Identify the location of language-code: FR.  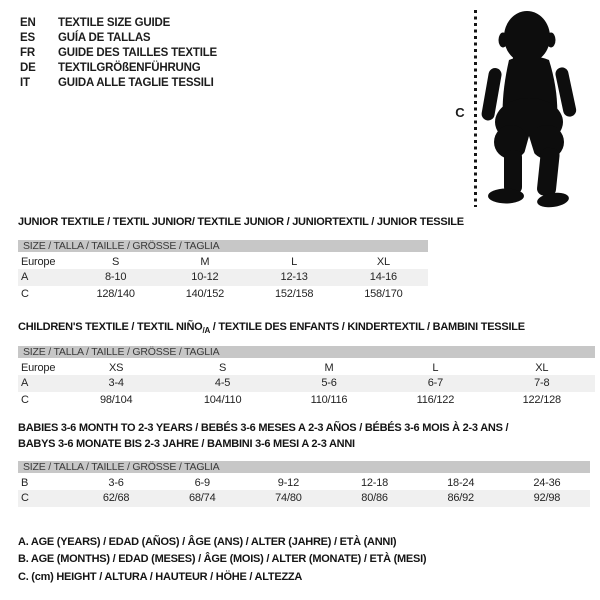
(27, 52).